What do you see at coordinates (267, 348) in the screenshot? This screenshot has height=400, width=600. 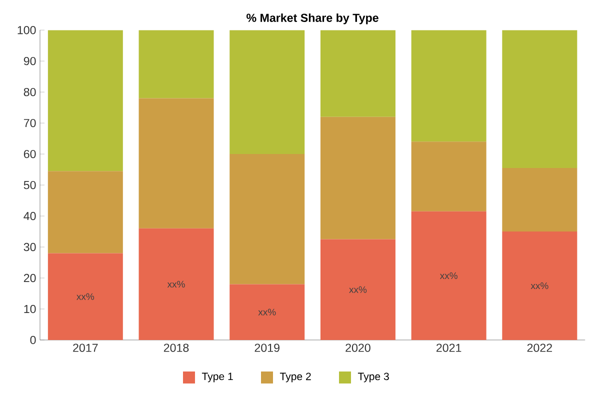 I see `x-tick-label: 2019` at bounding box center [267, 348].